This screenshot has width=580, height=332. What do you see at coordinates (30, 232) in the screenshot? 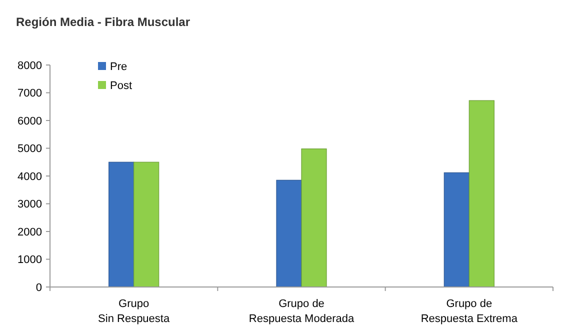
I see `y-tick-label: 2000` at bounding box center [30, 232].